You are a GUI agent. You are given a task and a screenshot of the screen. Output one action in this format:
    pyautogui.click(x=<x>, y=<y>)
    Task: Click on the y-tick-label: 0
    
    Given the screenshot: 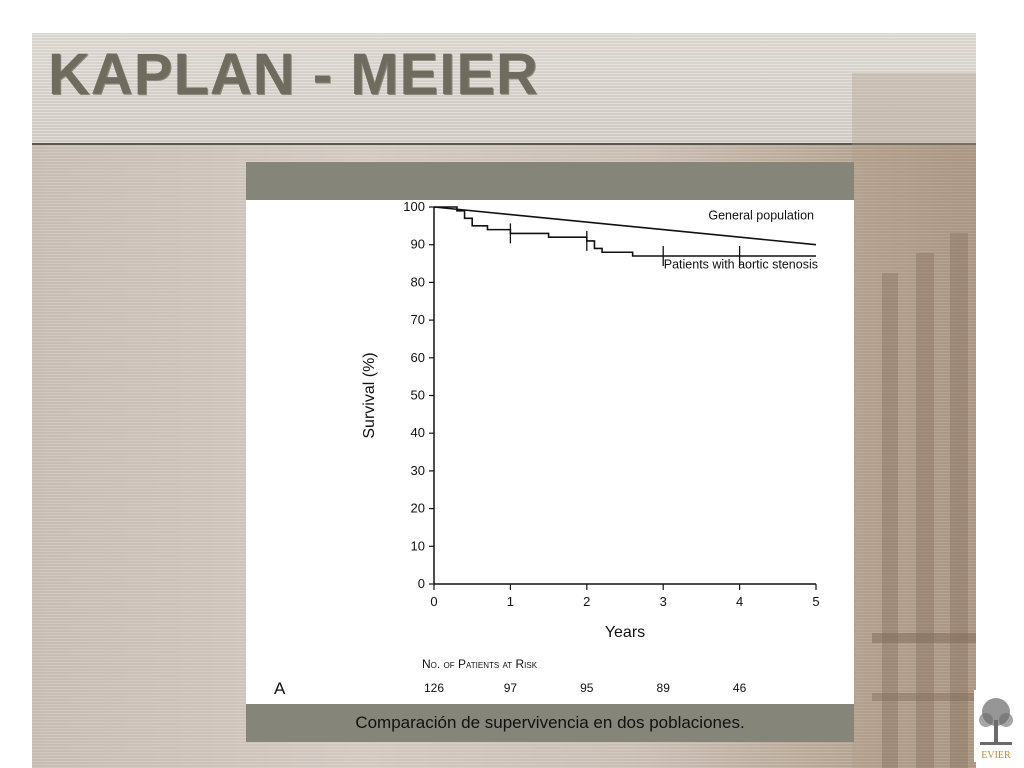 What is the action you would take?
    pyautogui.click(x=421, y=583)
    